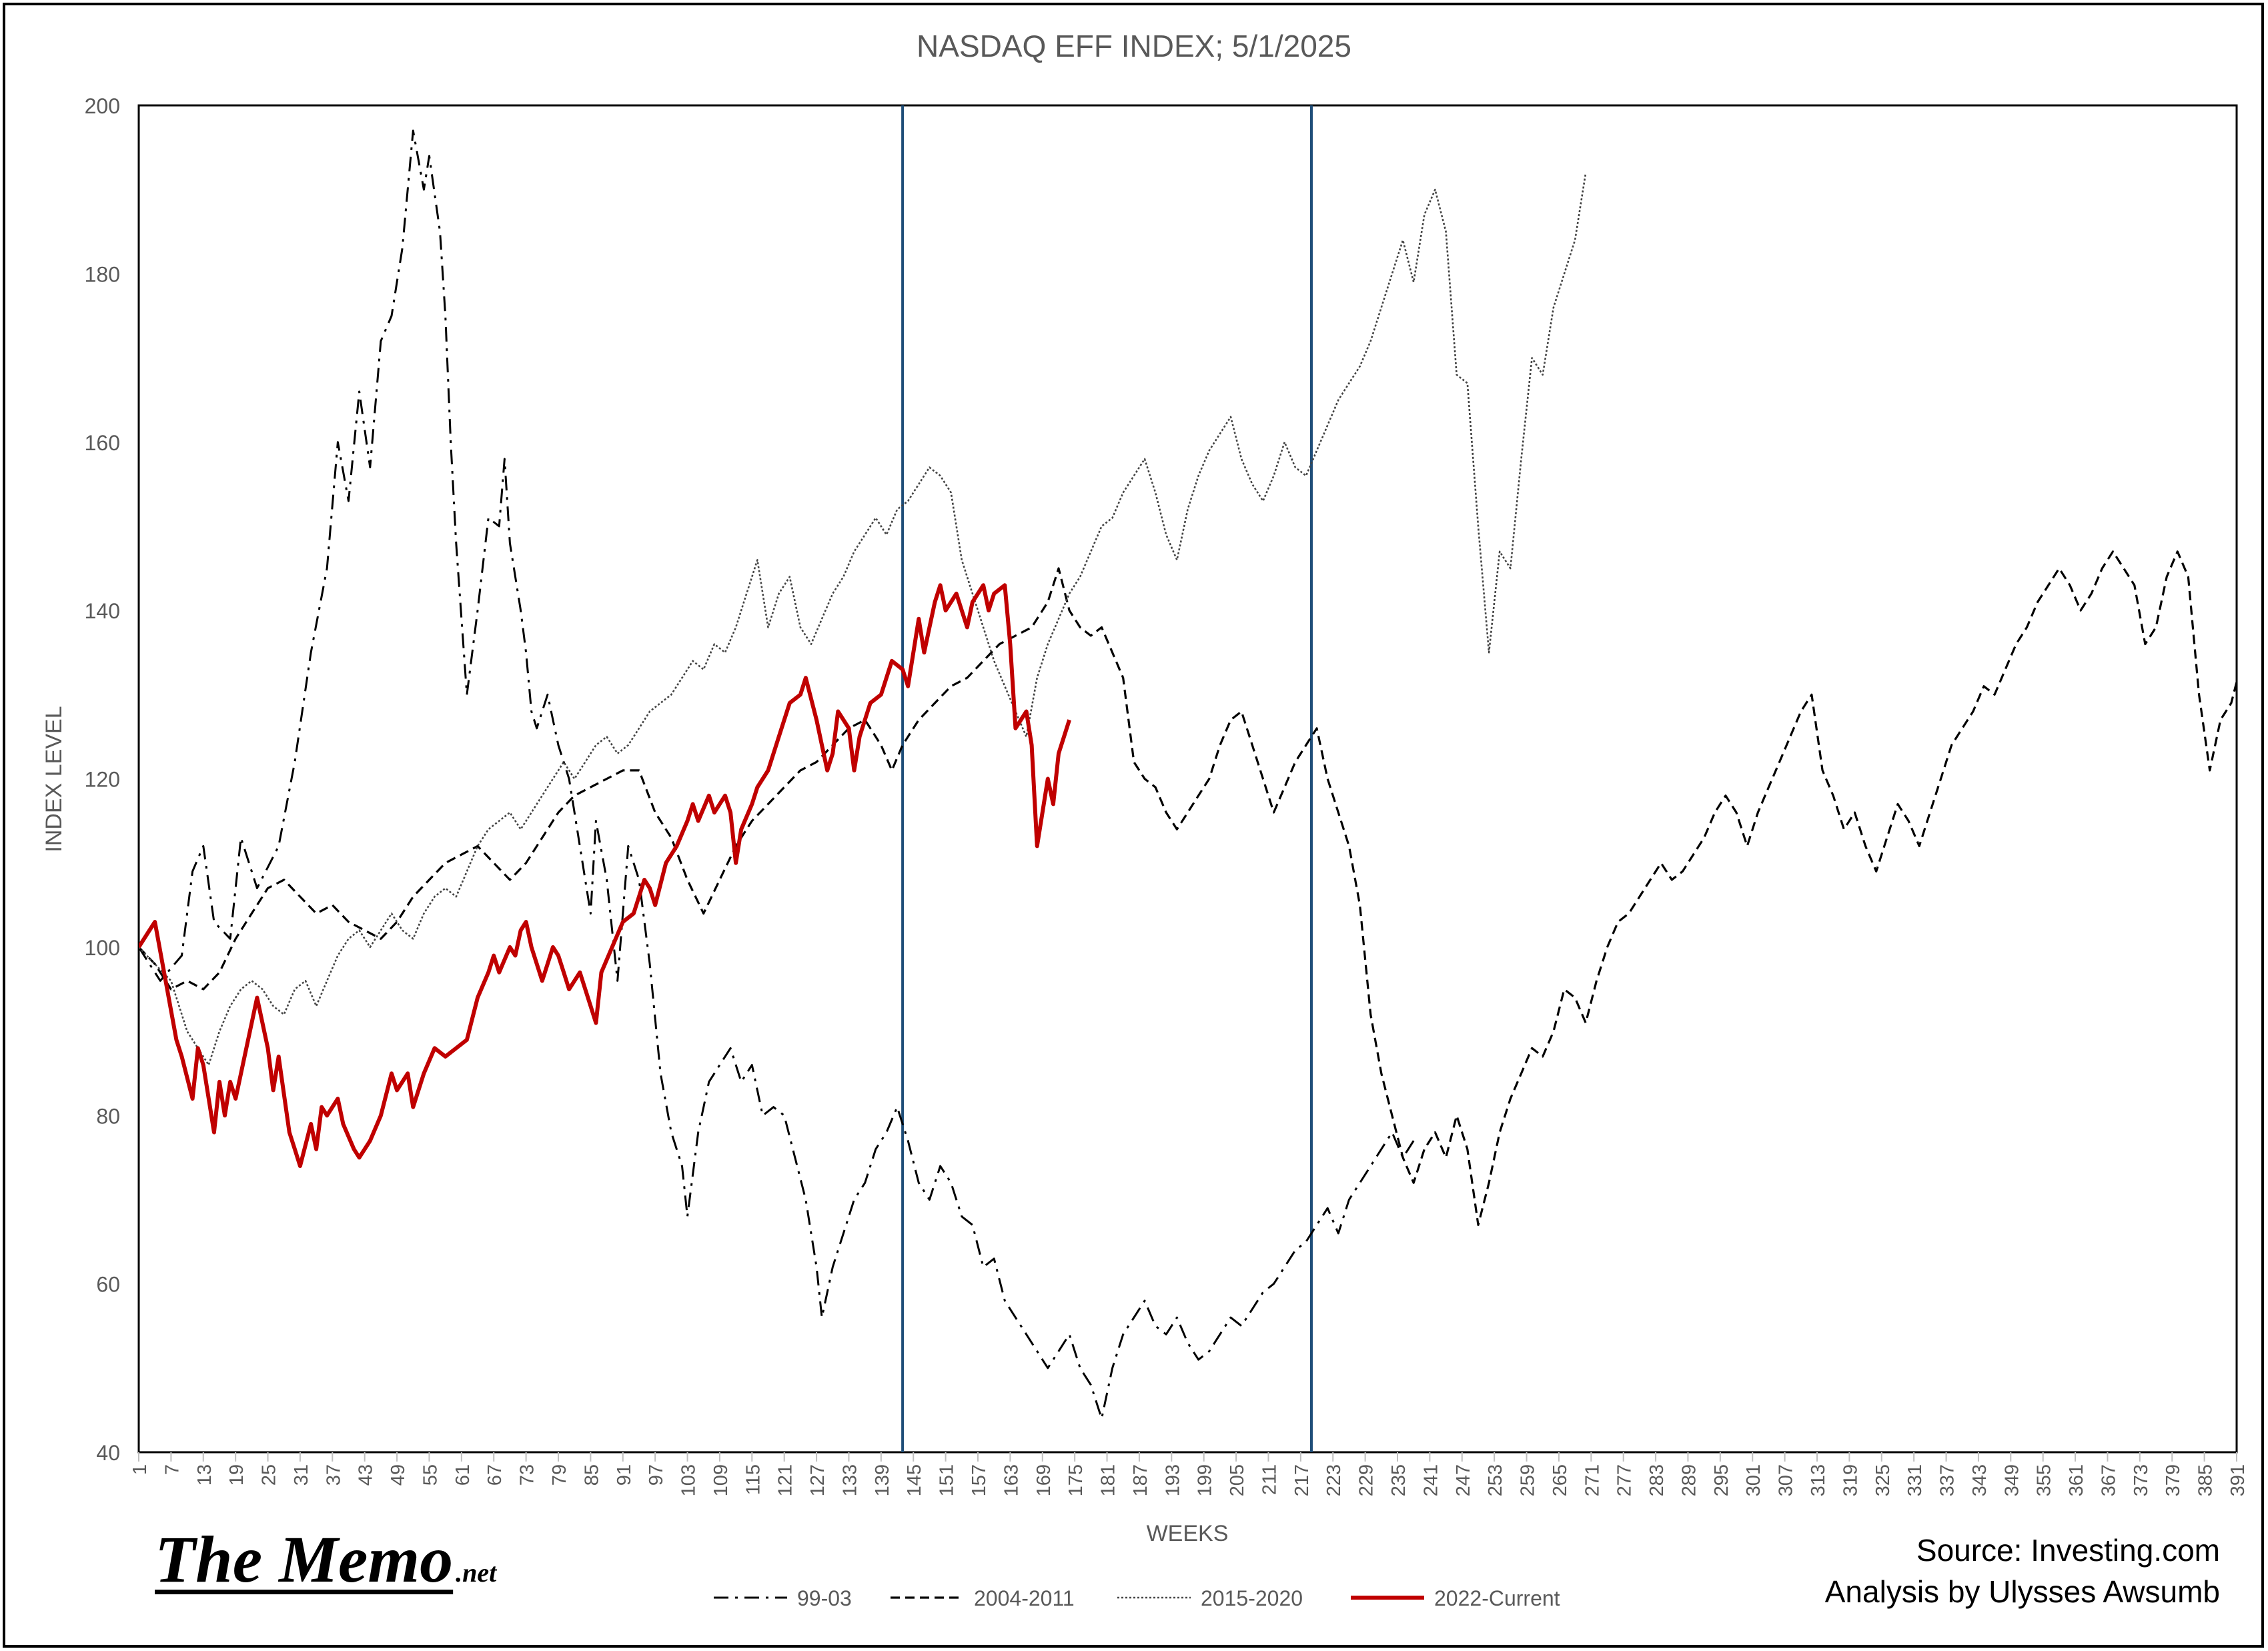 The height and width of the screenshot is (1651, 2268). I want to click on x-tick-label: 205, so click(1237, 1480).